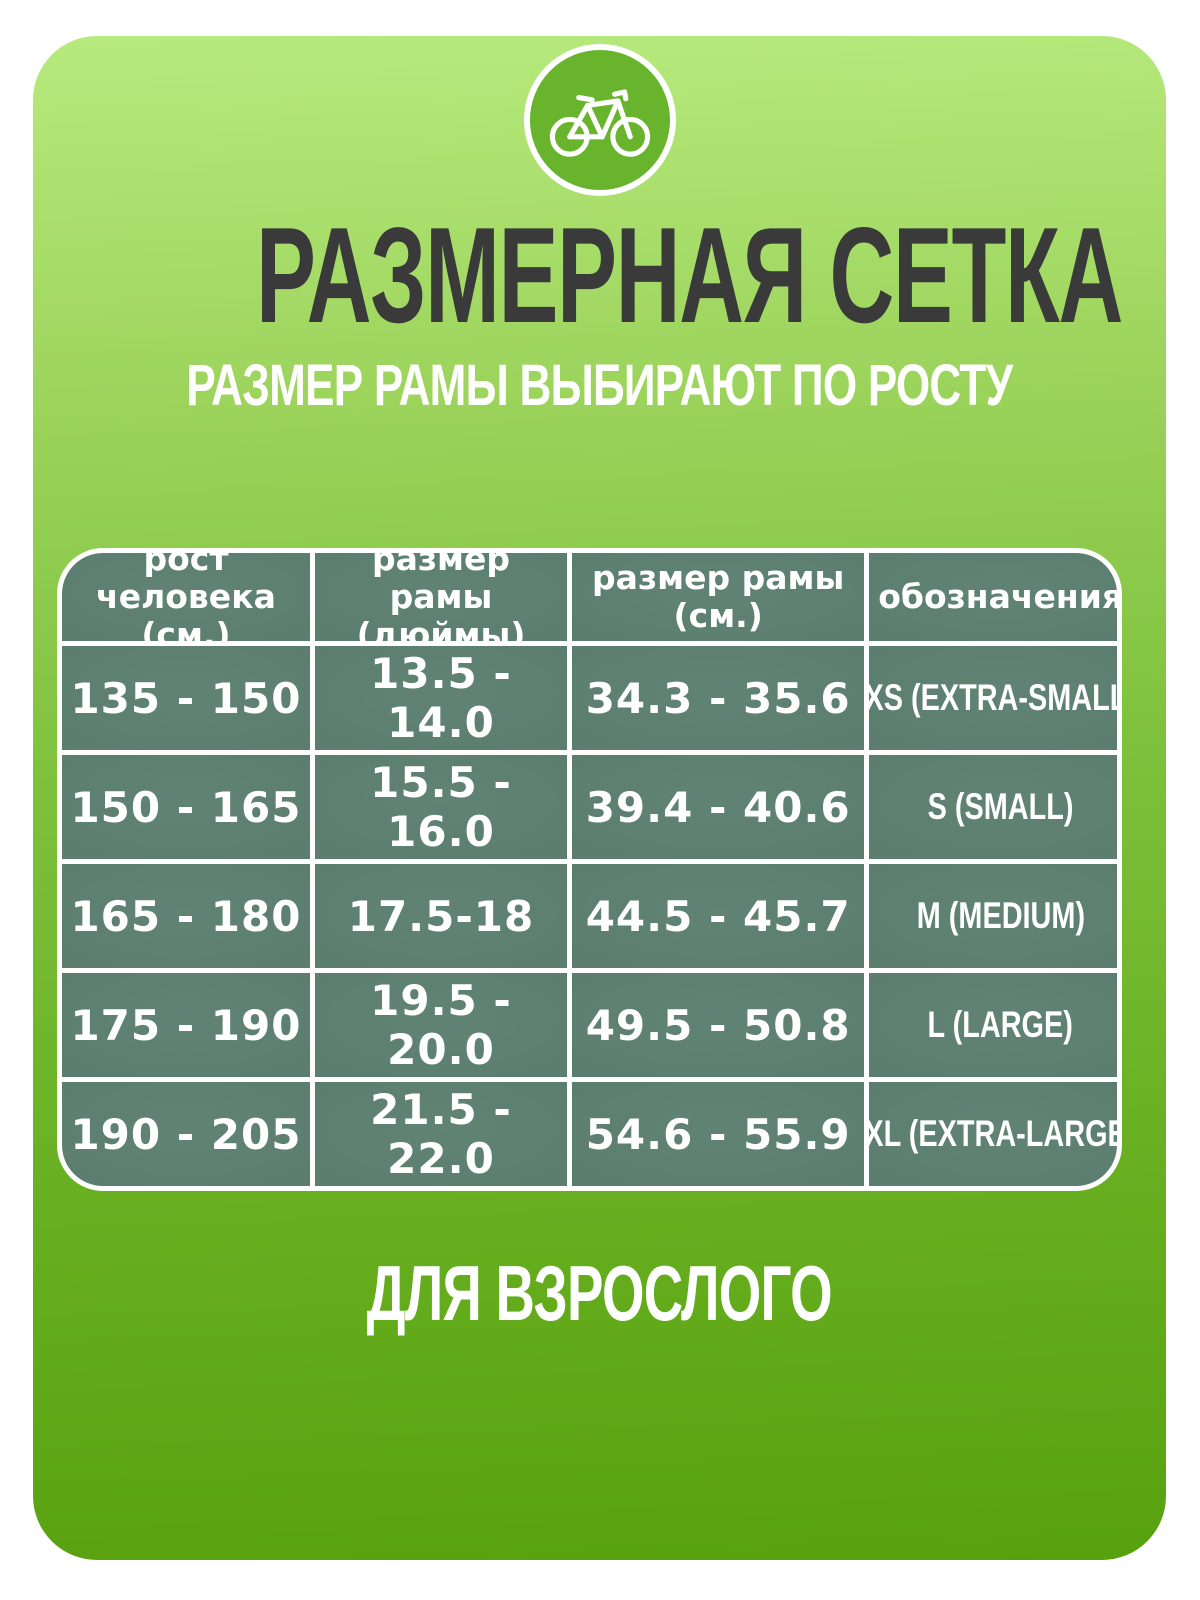 This screenshot has height=1600, width=1200. Describe the element at coordinates (441, 1134) in the screenshot. I see `table-cell: 21.5 - 22.0` at that location.